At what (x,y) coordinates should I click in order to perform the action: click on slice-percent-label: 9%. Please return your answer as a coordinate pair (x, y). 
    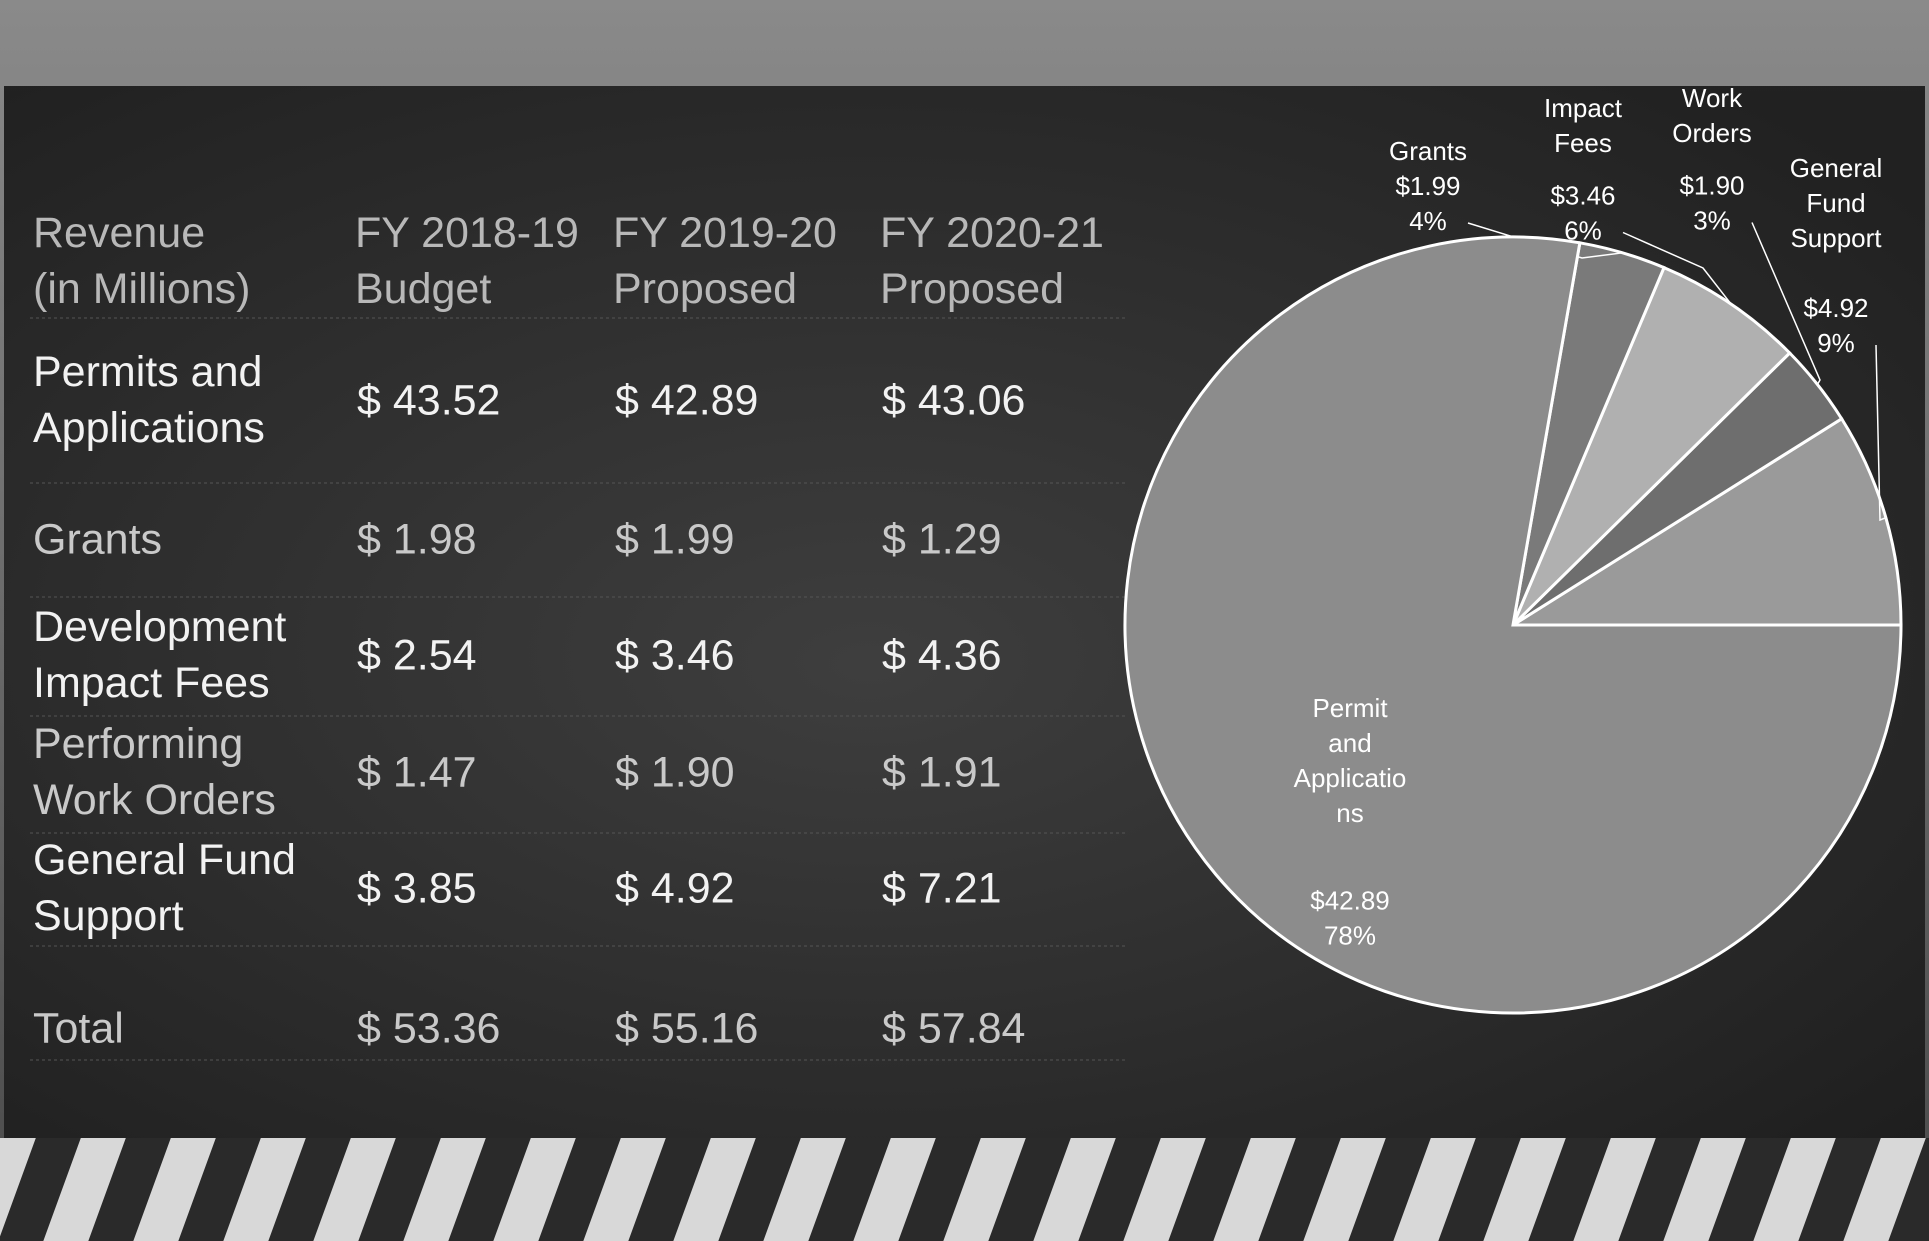
    Looking at the image, I should click on (1836, 343).